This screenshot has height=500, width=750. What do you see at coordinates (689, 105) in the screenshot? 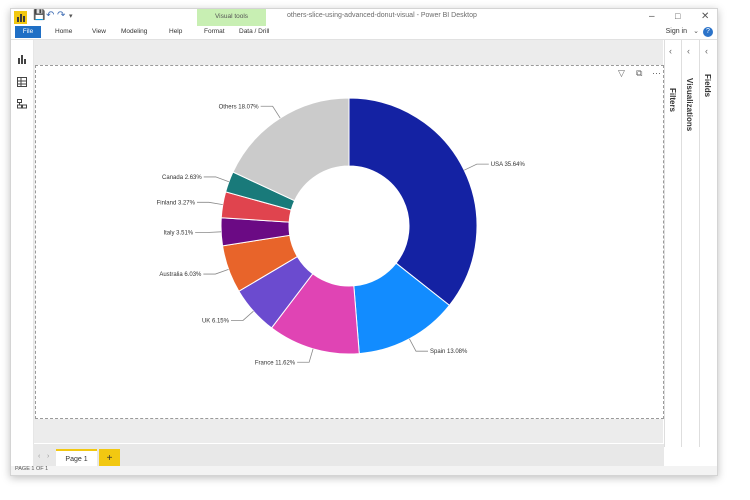
I see `visualizations-label: Visualizations` at bounding box center [689, 105].